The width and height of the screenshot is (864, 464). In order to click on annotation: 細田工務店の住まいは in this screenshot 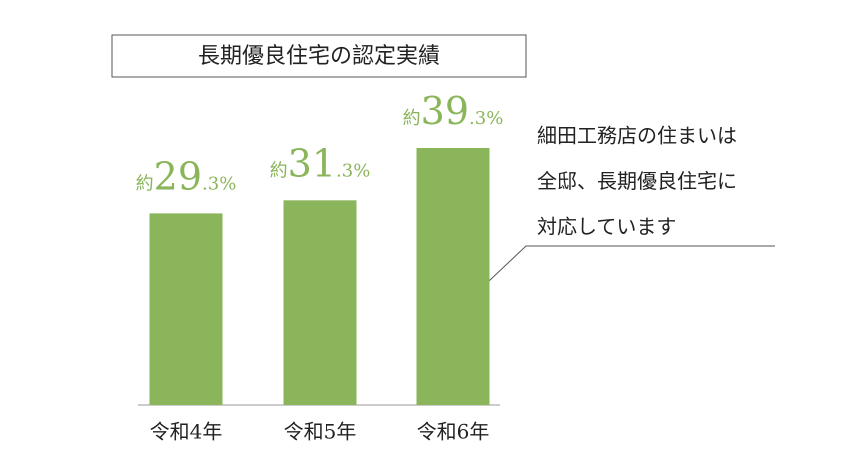, I will do `click(637, 136)`.